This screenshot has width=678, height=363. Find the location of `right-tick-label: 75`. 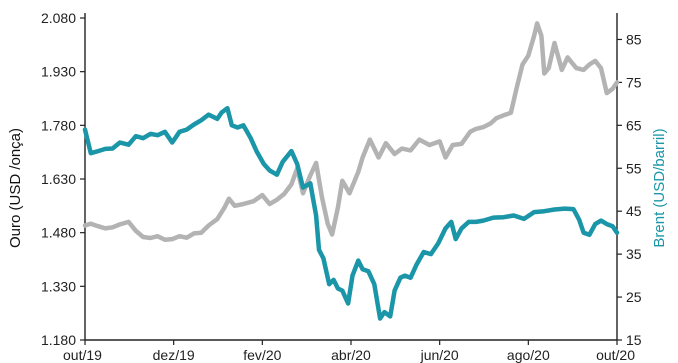

right-tick-label: 75 is located at coordinates (634, 82).